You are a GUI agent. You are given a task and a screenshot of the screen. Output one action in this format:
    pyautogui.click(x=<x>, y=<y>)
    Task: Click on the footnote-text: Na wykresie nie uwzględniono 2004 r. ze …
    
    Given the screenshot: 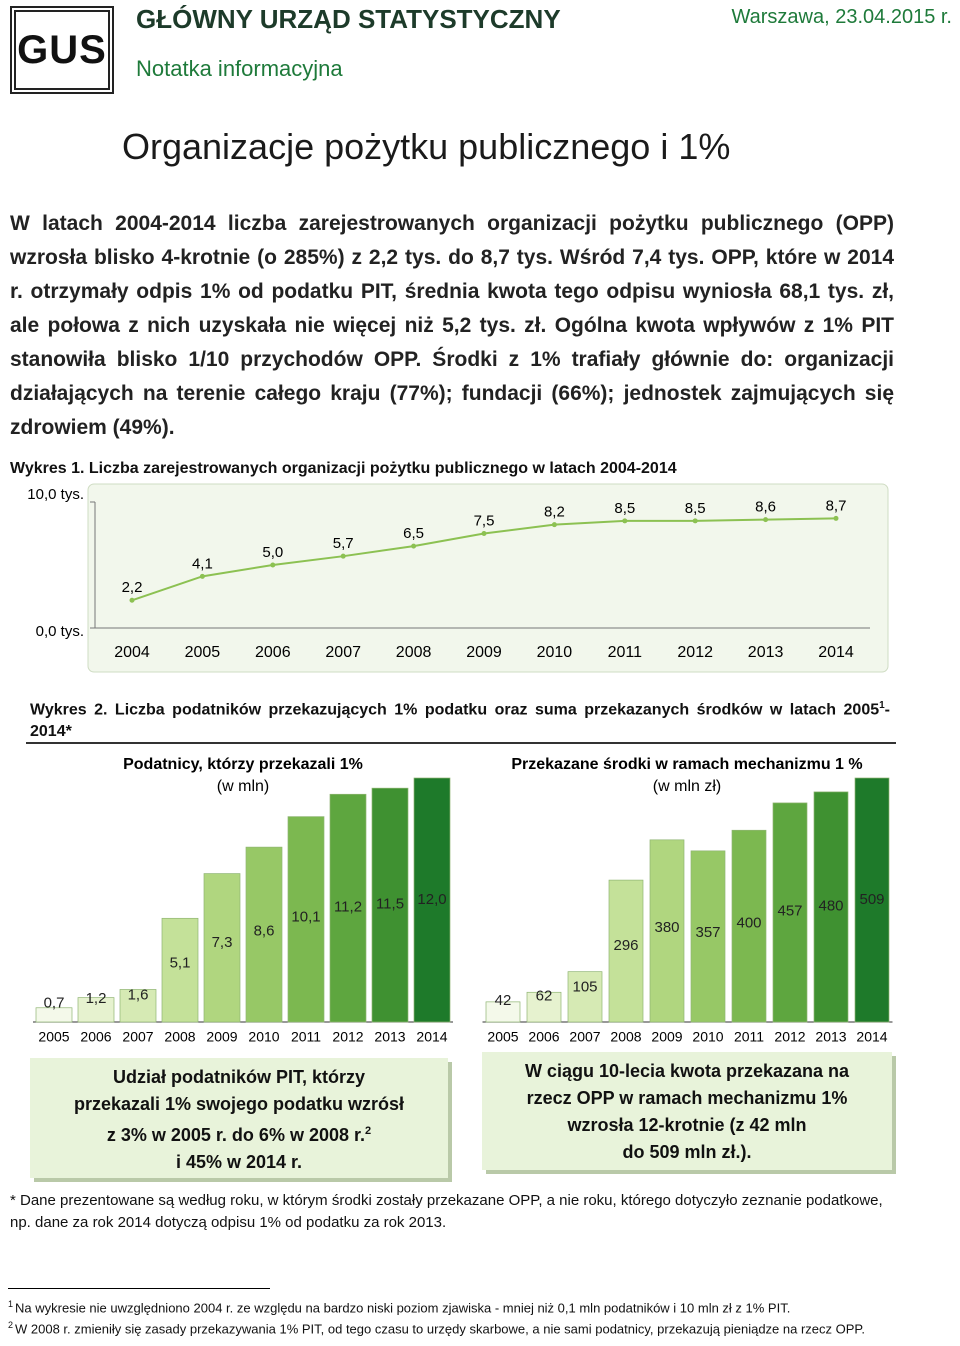 What is the action you would take?
    pyautogui.click(x=403, y=1308)
    